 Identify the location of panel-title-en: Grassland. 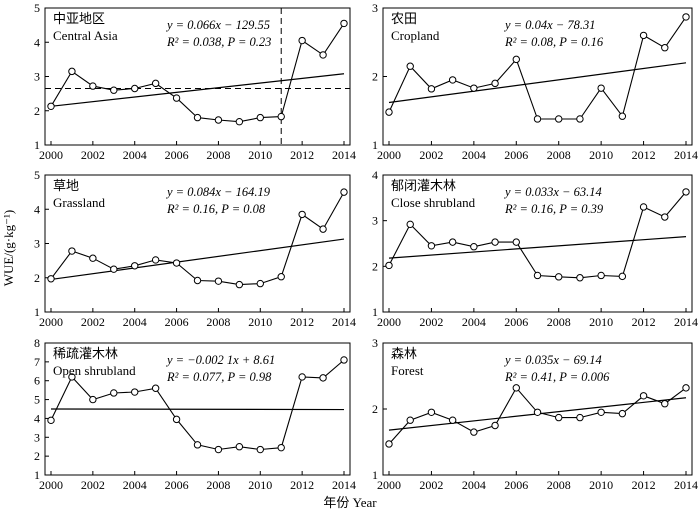
(79, 202).